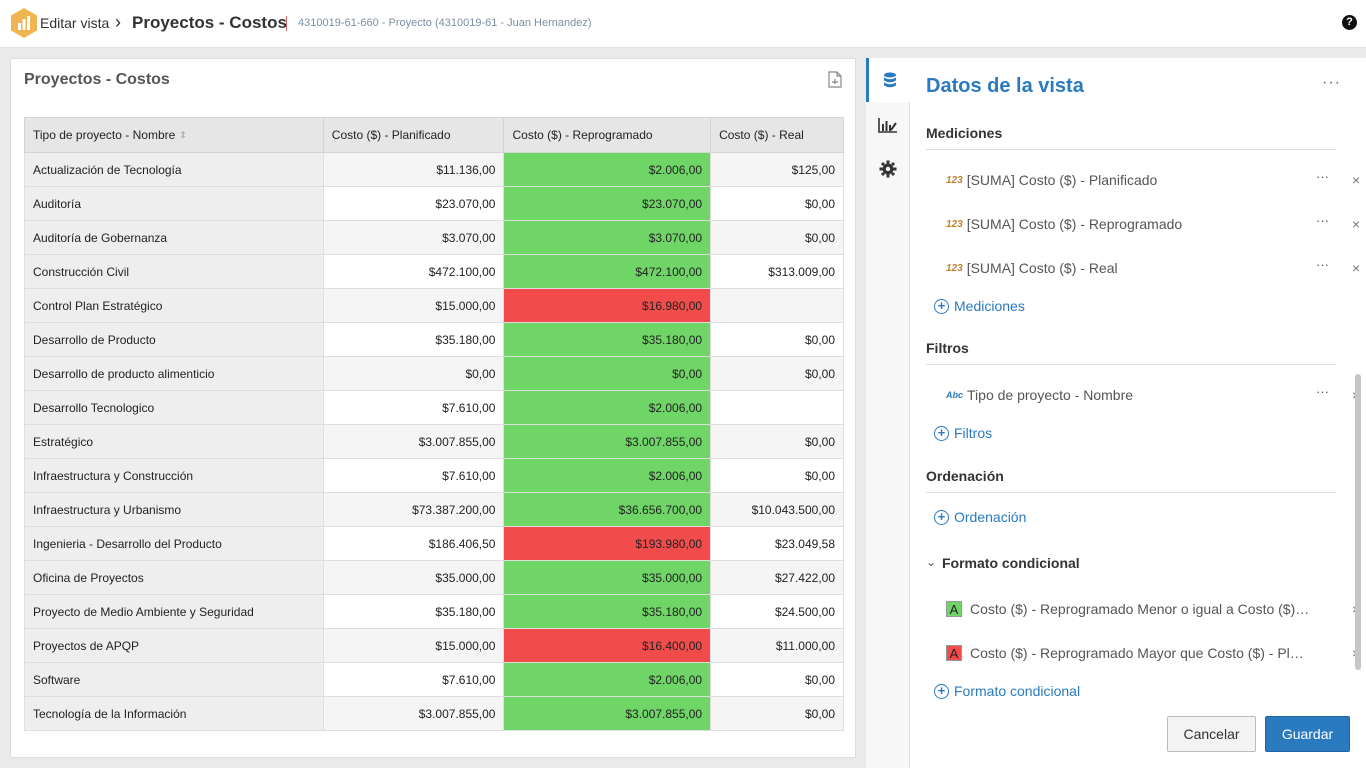 The width and height of the screenshot is (1366, 768). Describe the element at coordinates (413, 237) in the screenshot. I see `cell-planned-cost: $3.070,00` at that location.